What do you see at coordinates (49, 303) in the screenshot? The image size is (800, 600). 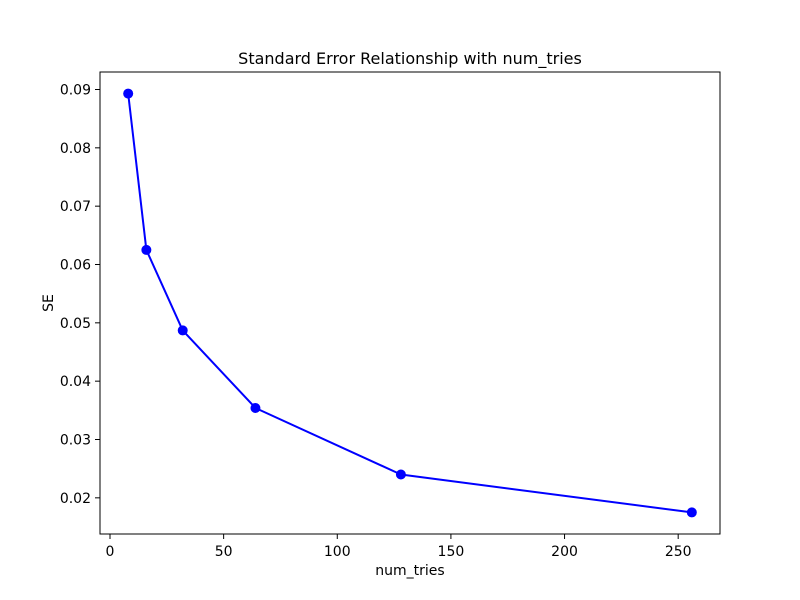 I see `y-axis-label: SE` at bounding box center [49, 303].